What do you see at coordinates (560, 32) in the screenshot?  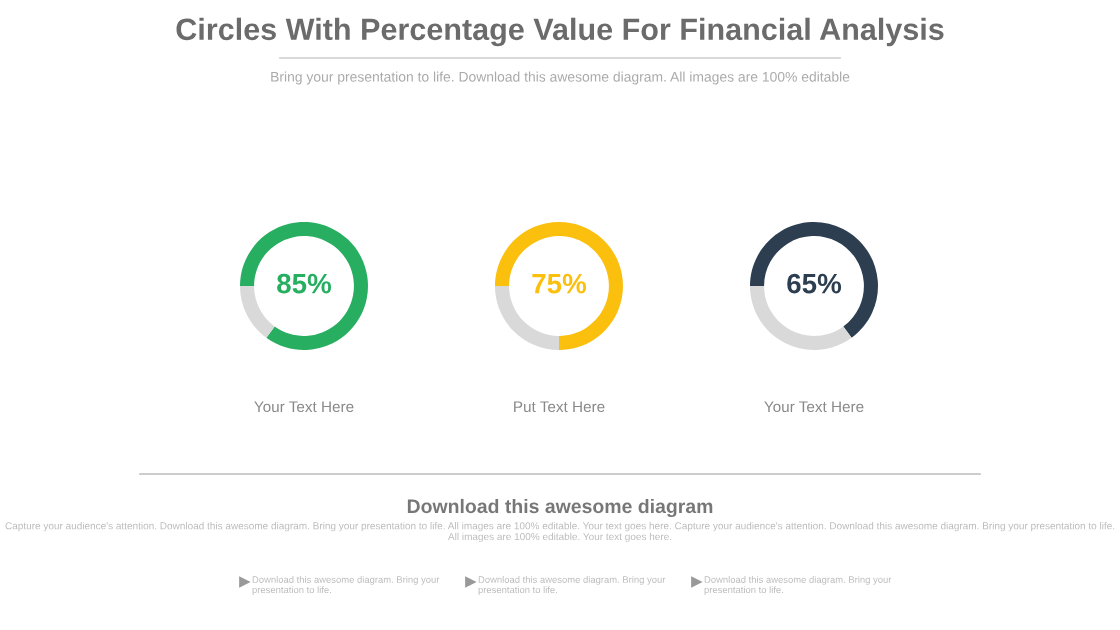 I see `text: Circles With Percentage Value For Financial Analysis` at bounding box center [560, 32].